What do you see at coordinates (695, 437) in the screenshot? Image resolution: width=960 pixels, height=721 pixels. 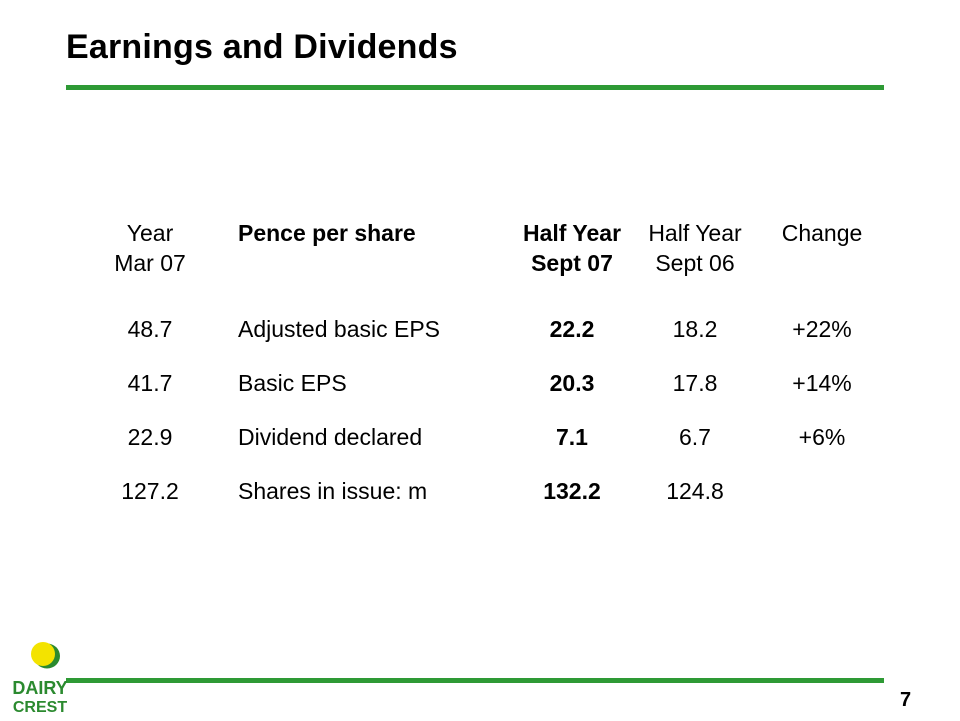 I see `cell-previous: 6.7` at bounding box center [695, 437].